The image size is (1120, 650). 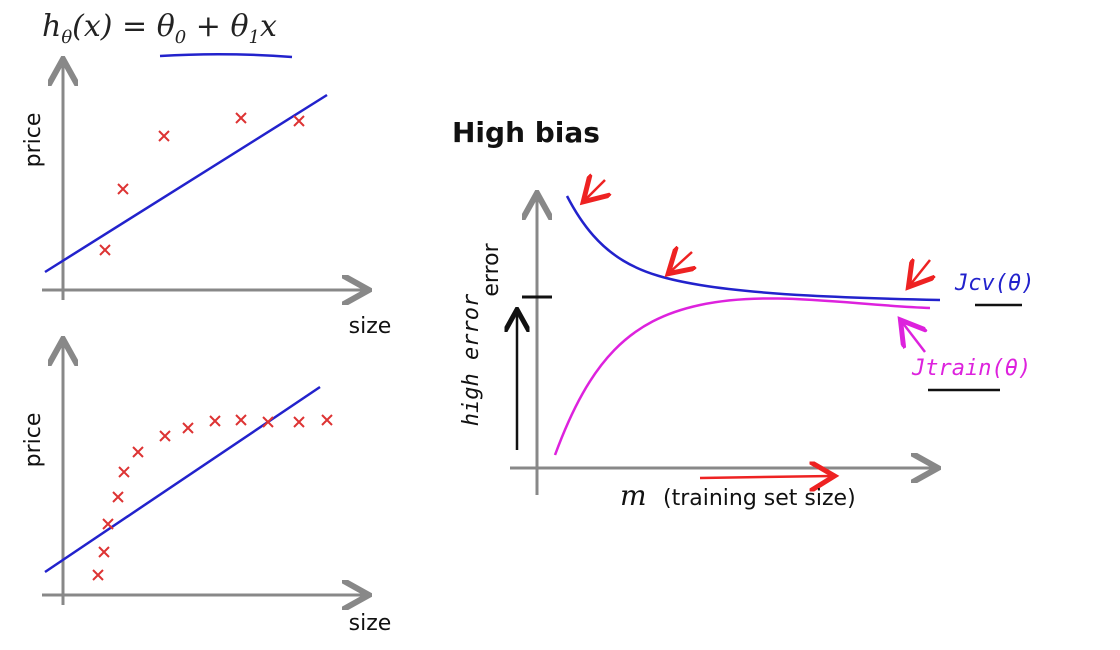 I want to click on plot-bottom: price size, so click(x=206, y=489).